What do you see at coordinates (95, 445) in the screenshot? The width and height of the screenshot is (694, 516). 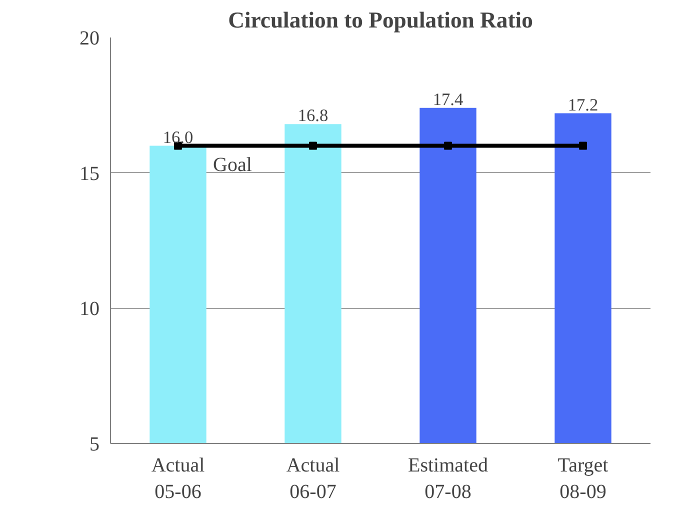 I see `y-tick-label: 5` at bounding box center [95, 445].